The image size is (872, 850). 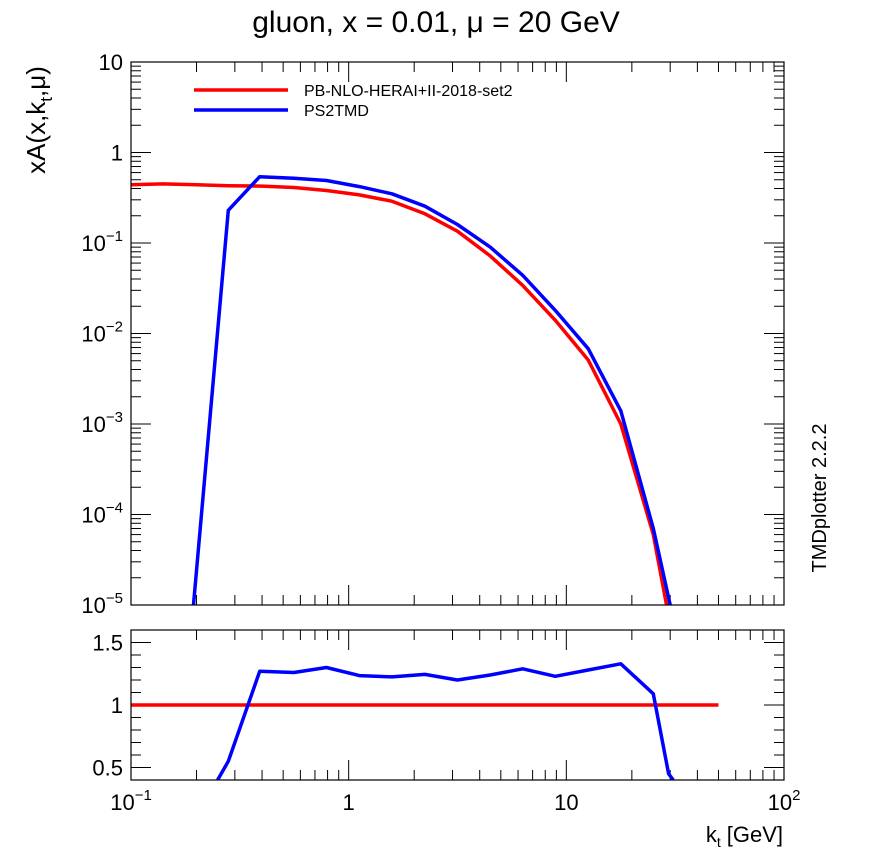 What do you see at coordinates (114, 508) in the screenshot?
I see `y-tick-label-exp: −4` at bounding box center [114, 508].